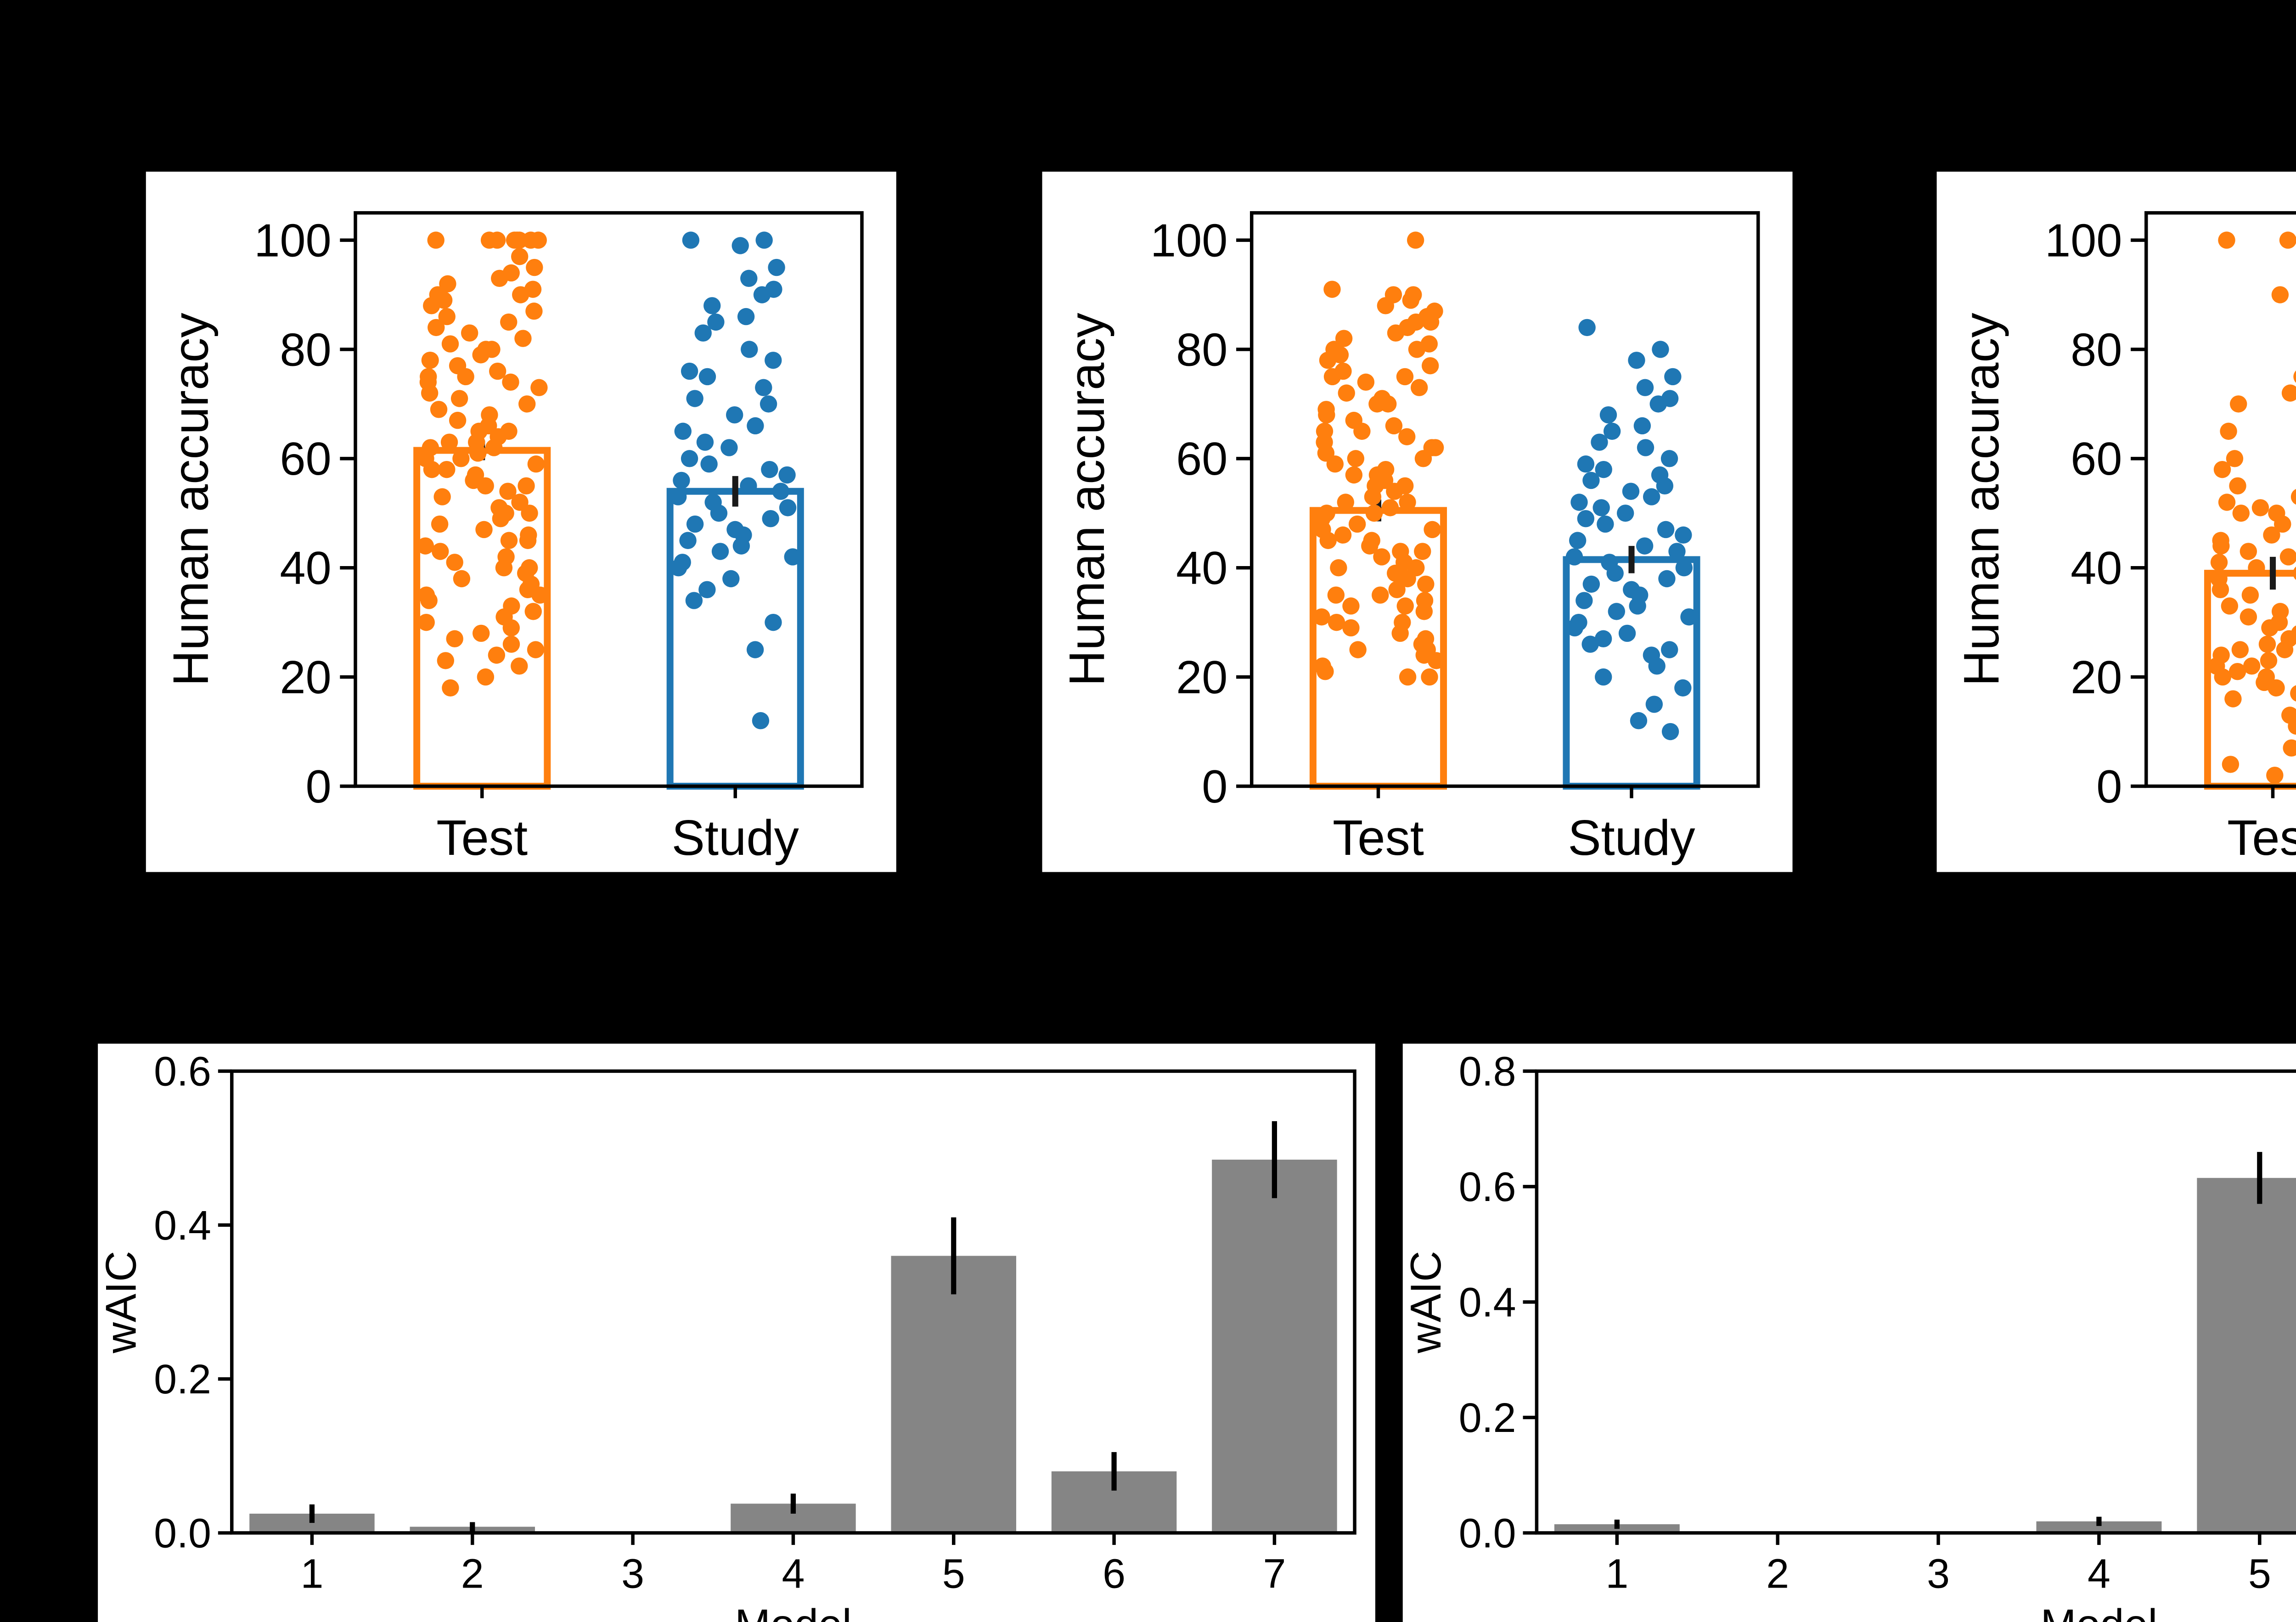 This screenshot has width=2296, height=1622. What do you see at coordinates (1849, 1335) in the screenshot?
I see `chart-waic-2: 0.00.20.40.60.81234567ModelwAIC` at bounding box center [1849, 1335].